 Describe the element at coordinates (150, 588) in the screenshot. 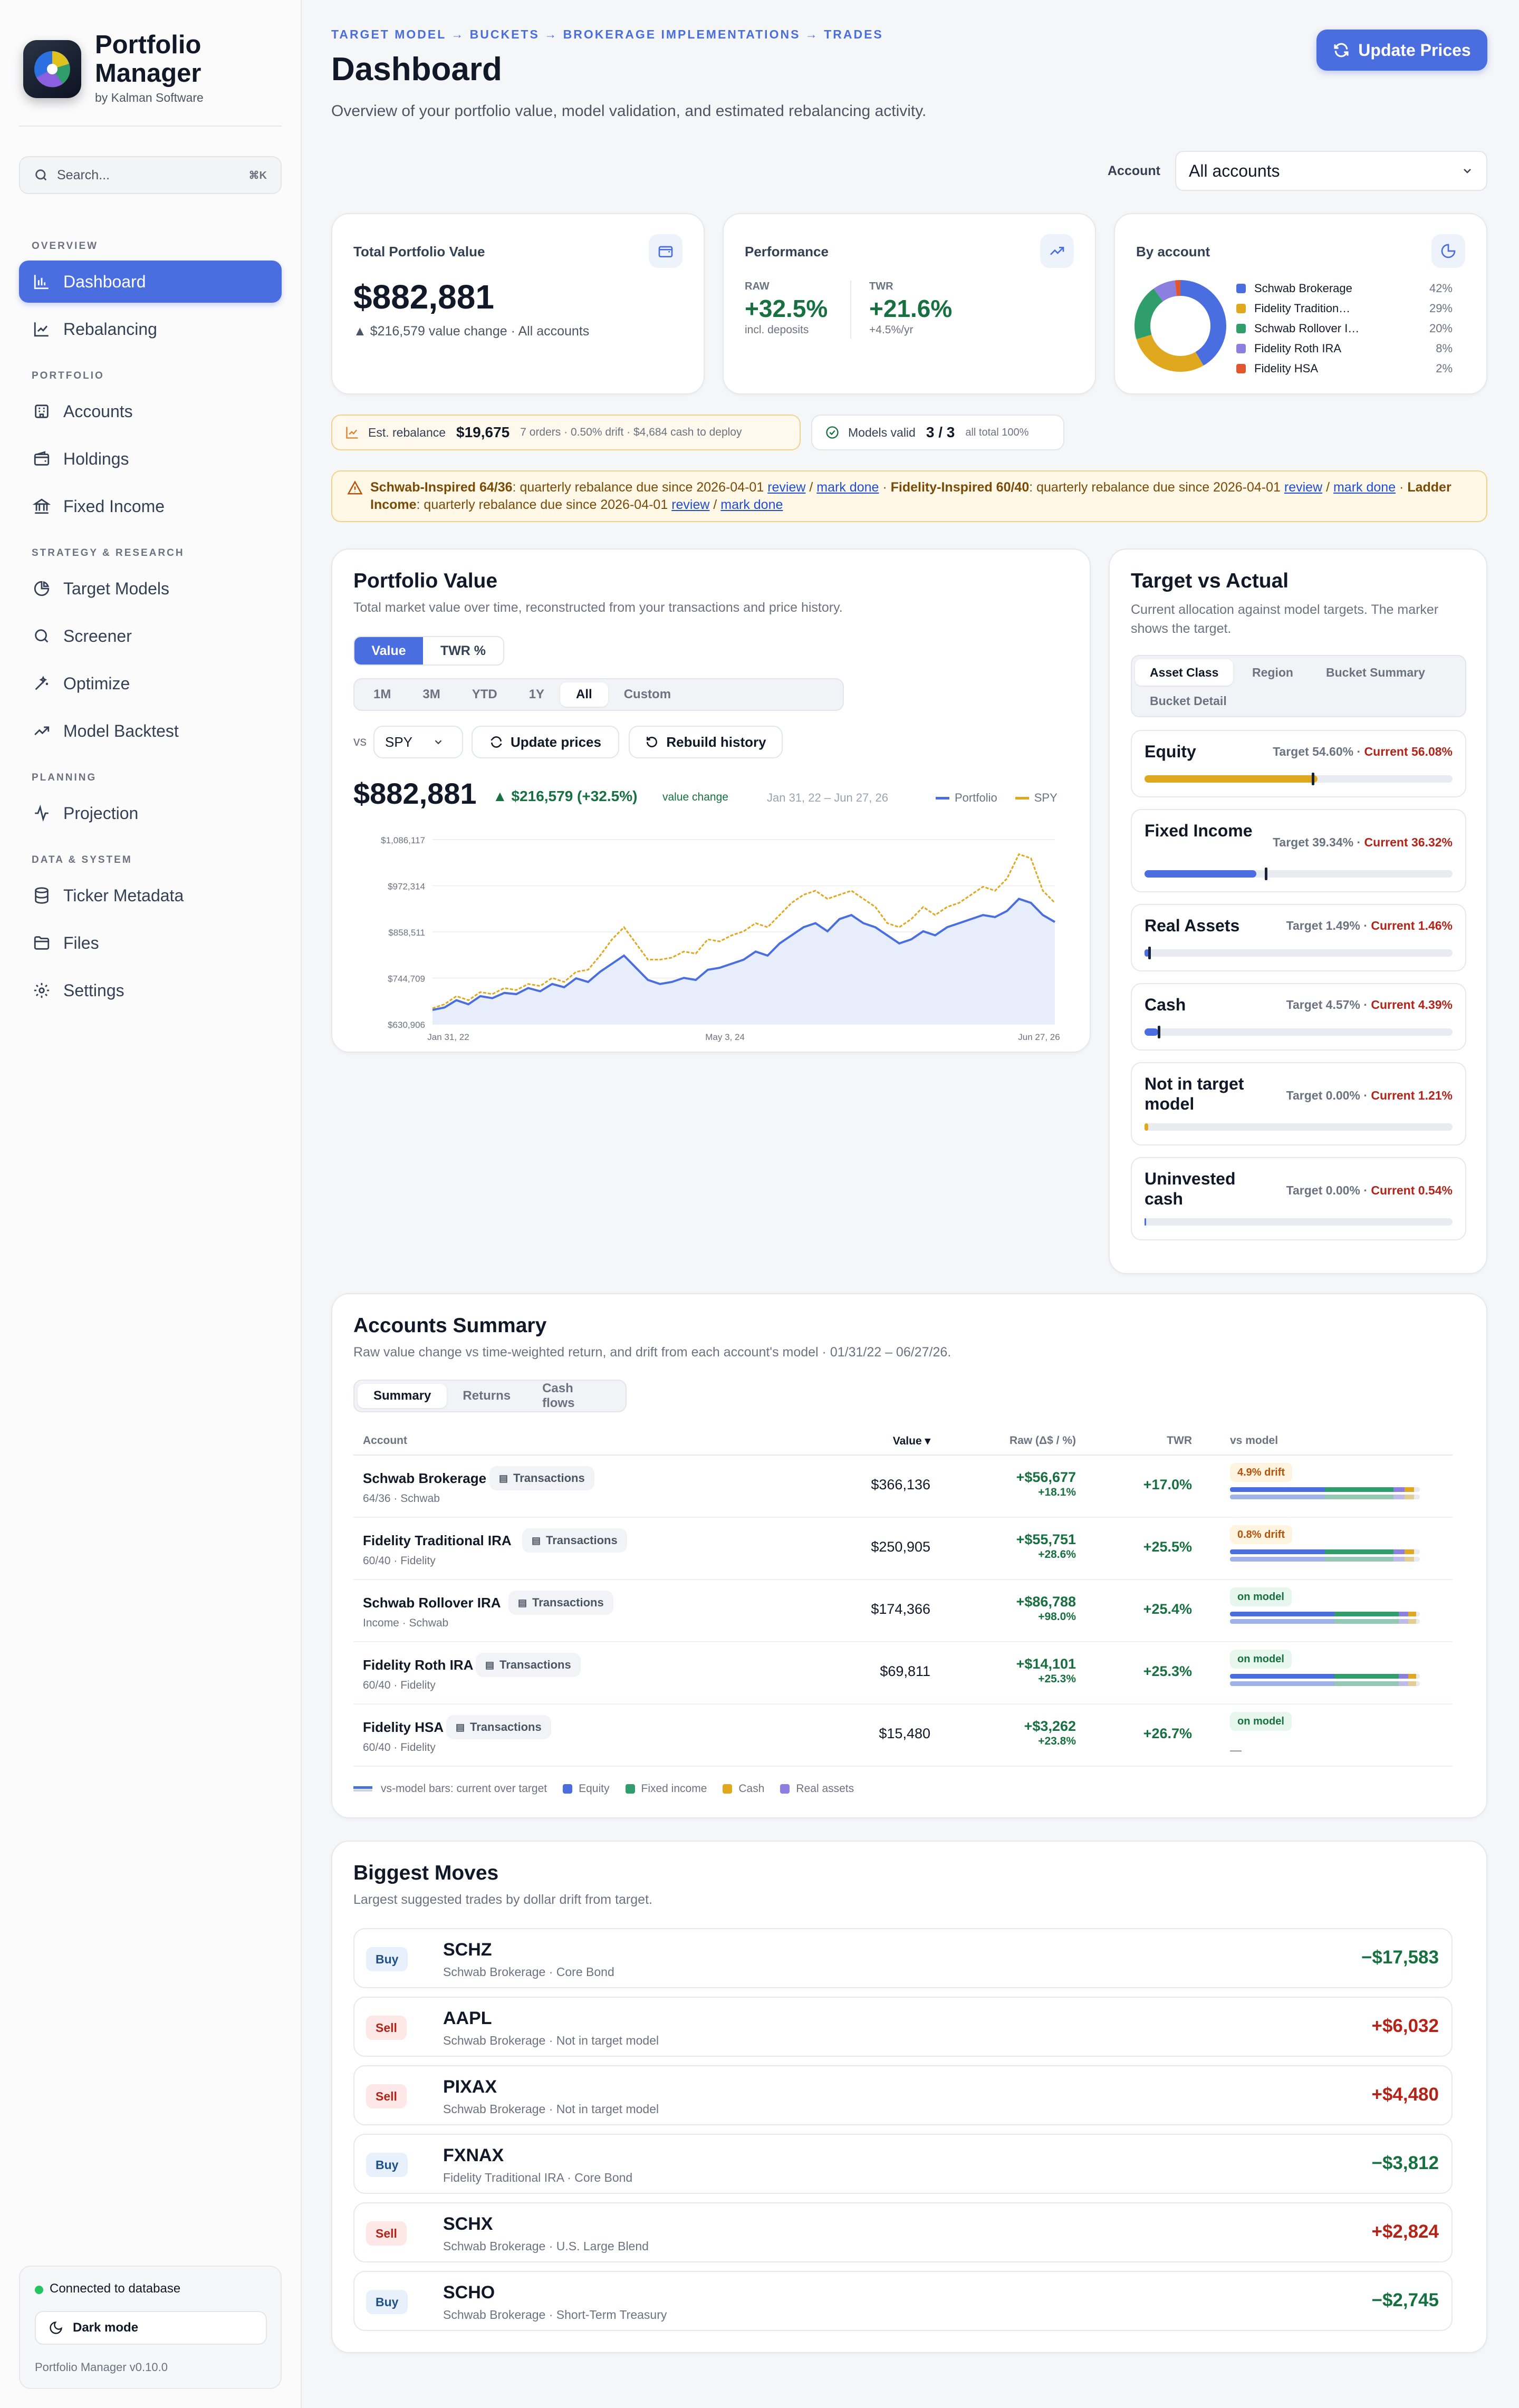

I see `nav-target-models: Target Models` at that location.